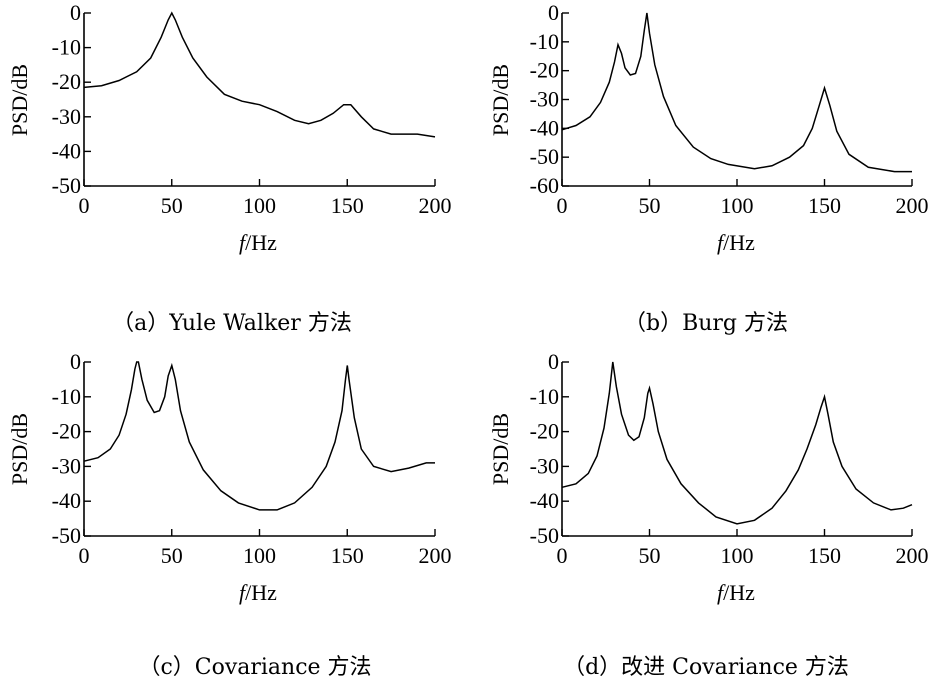 The width and height of the screenshot is (936, 688). What do you see at coordinates (544, 185) in the screenshot?
I see `y-tick-label: -60` at bounding box center [544, 185].